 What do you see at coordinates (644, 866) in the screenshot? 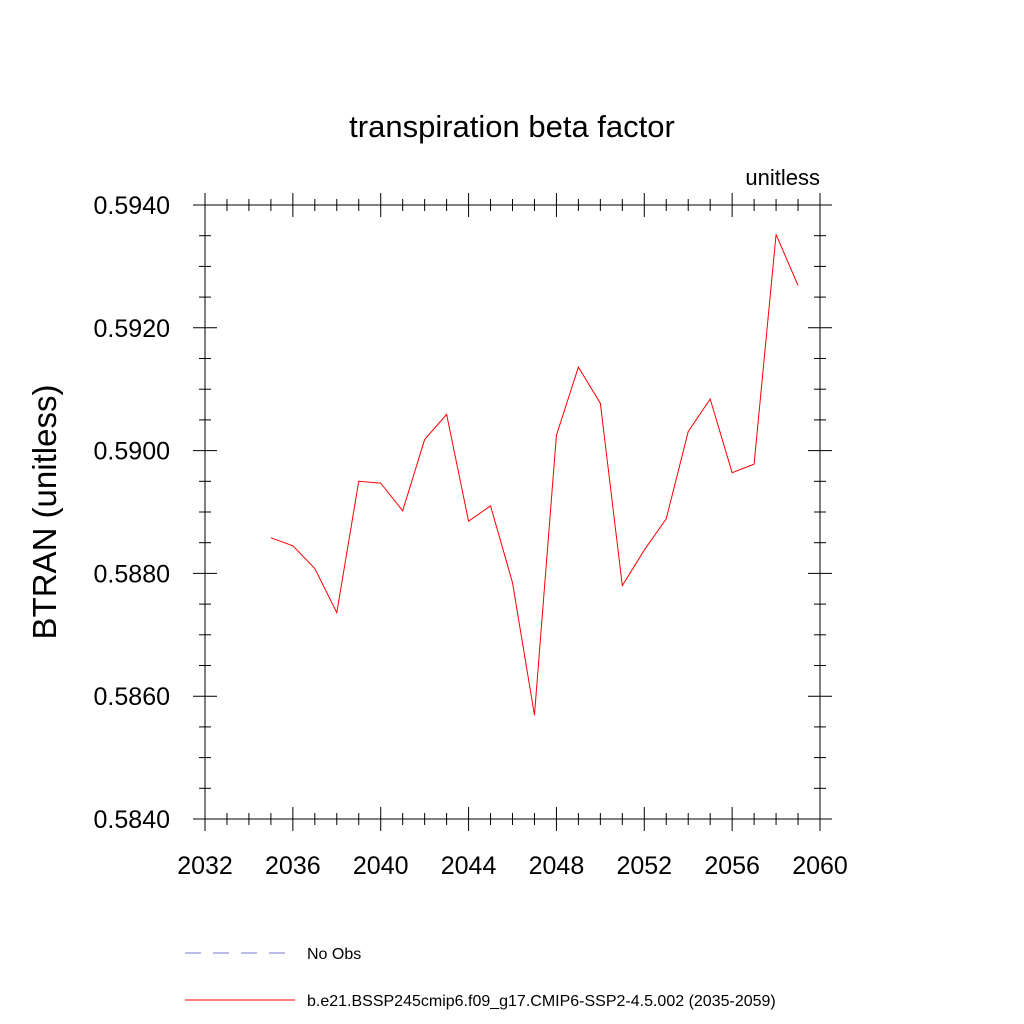
I see `x-tick-label: 2052` at bounding box center [644, 866].